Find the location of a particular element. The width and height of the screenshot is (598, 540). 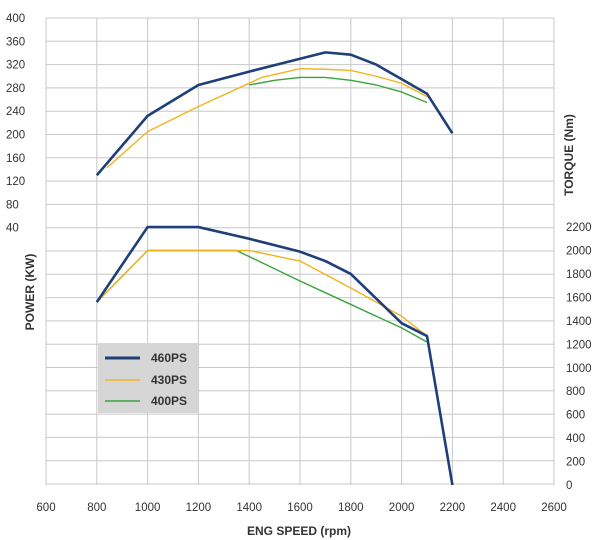

x-tick-label: 2000 is located at coordinates (402, 508).